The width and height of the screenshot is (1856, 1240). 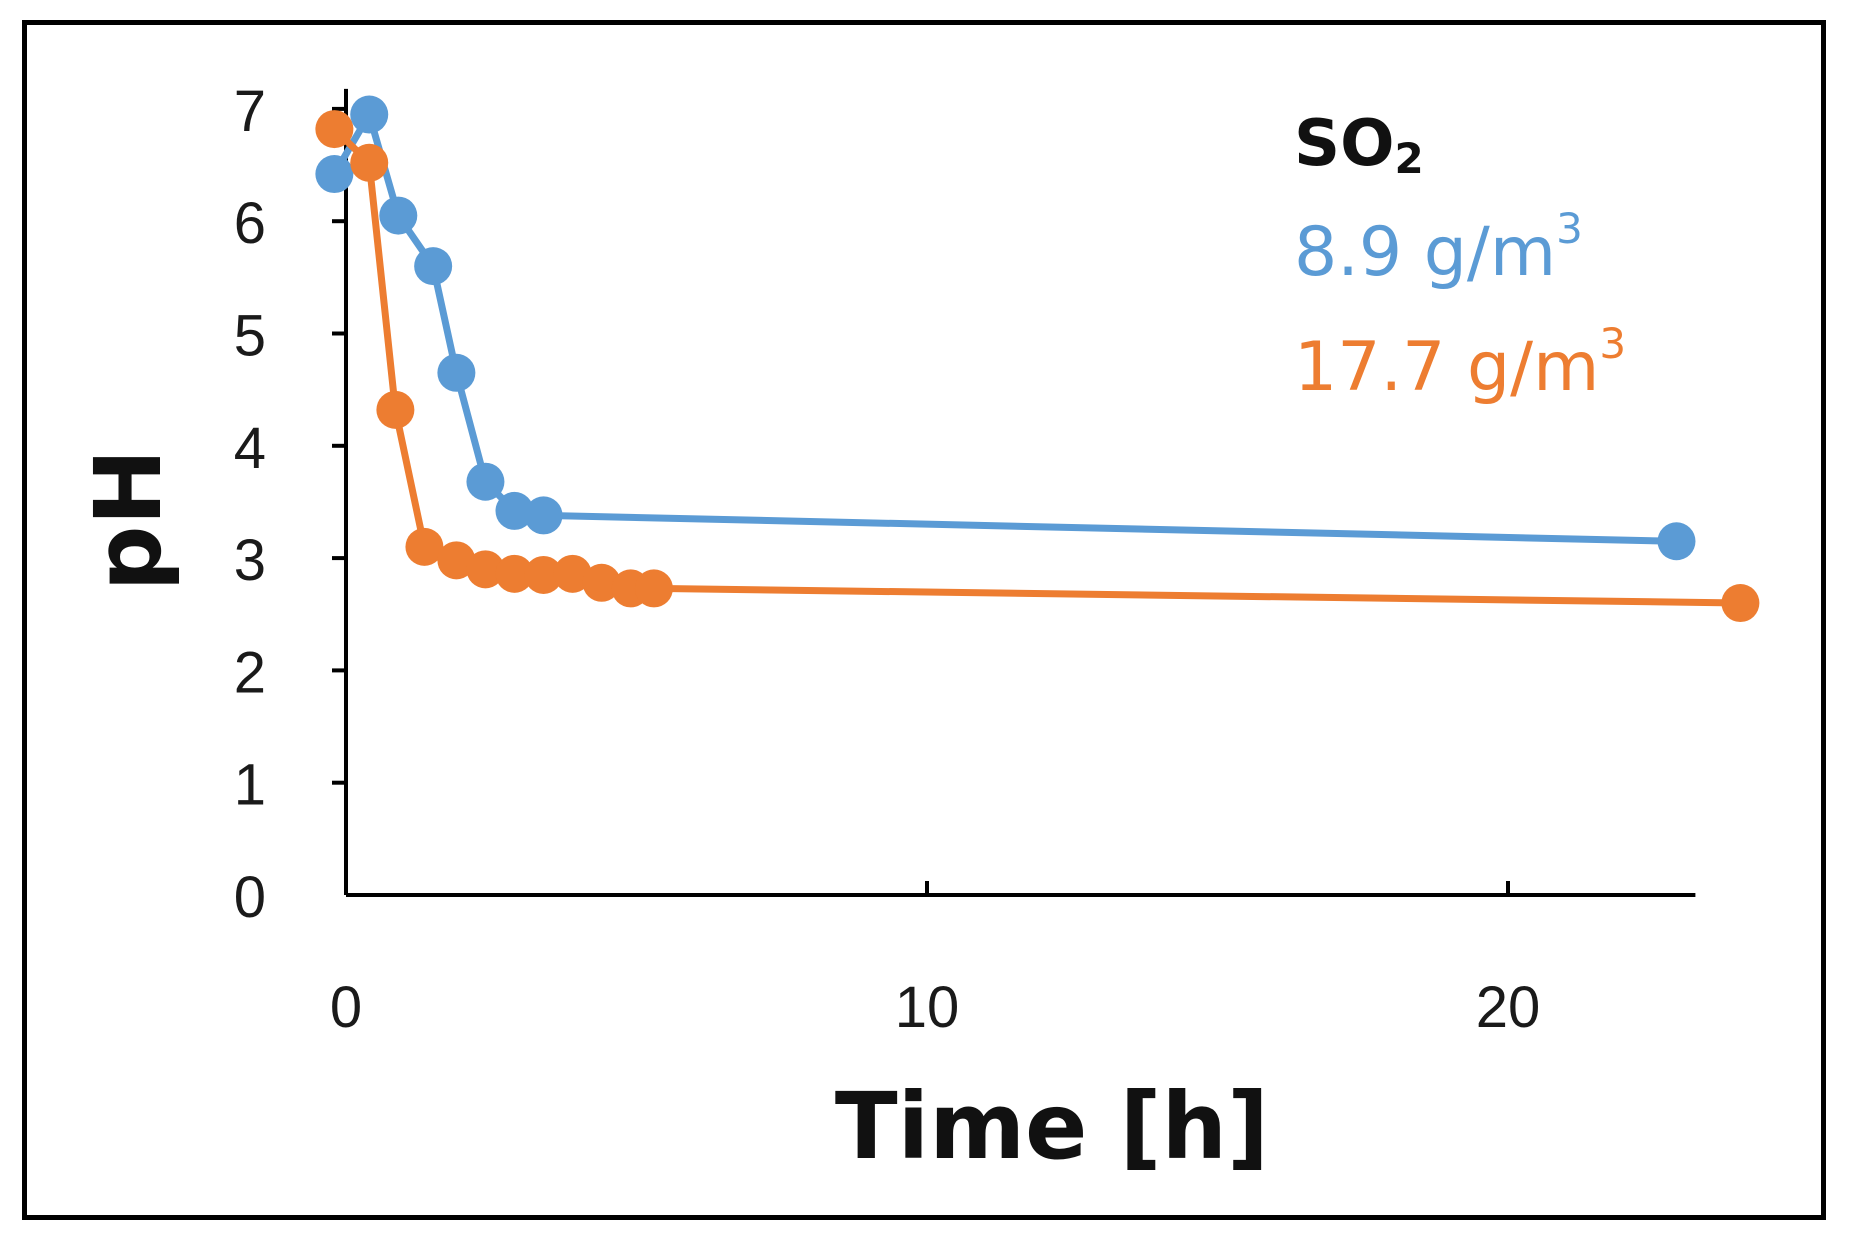 What do you see at coordinates (1409, 158) in the screenshot?
I see `legend-title-subscript: 2` at bounding box center [1409, 158].